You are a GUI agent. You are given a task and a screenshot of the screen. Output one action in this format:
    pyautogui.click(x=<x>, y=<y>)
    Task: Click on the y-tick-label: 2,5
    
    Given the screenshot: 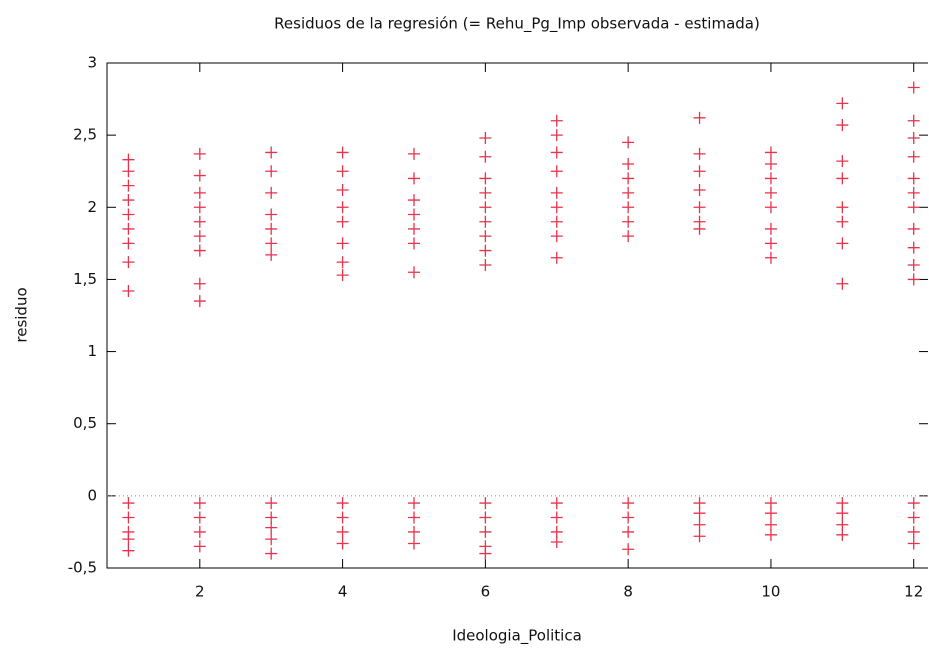 What is the action you would take?
    pyautogui.click(x=85, y=135)
    